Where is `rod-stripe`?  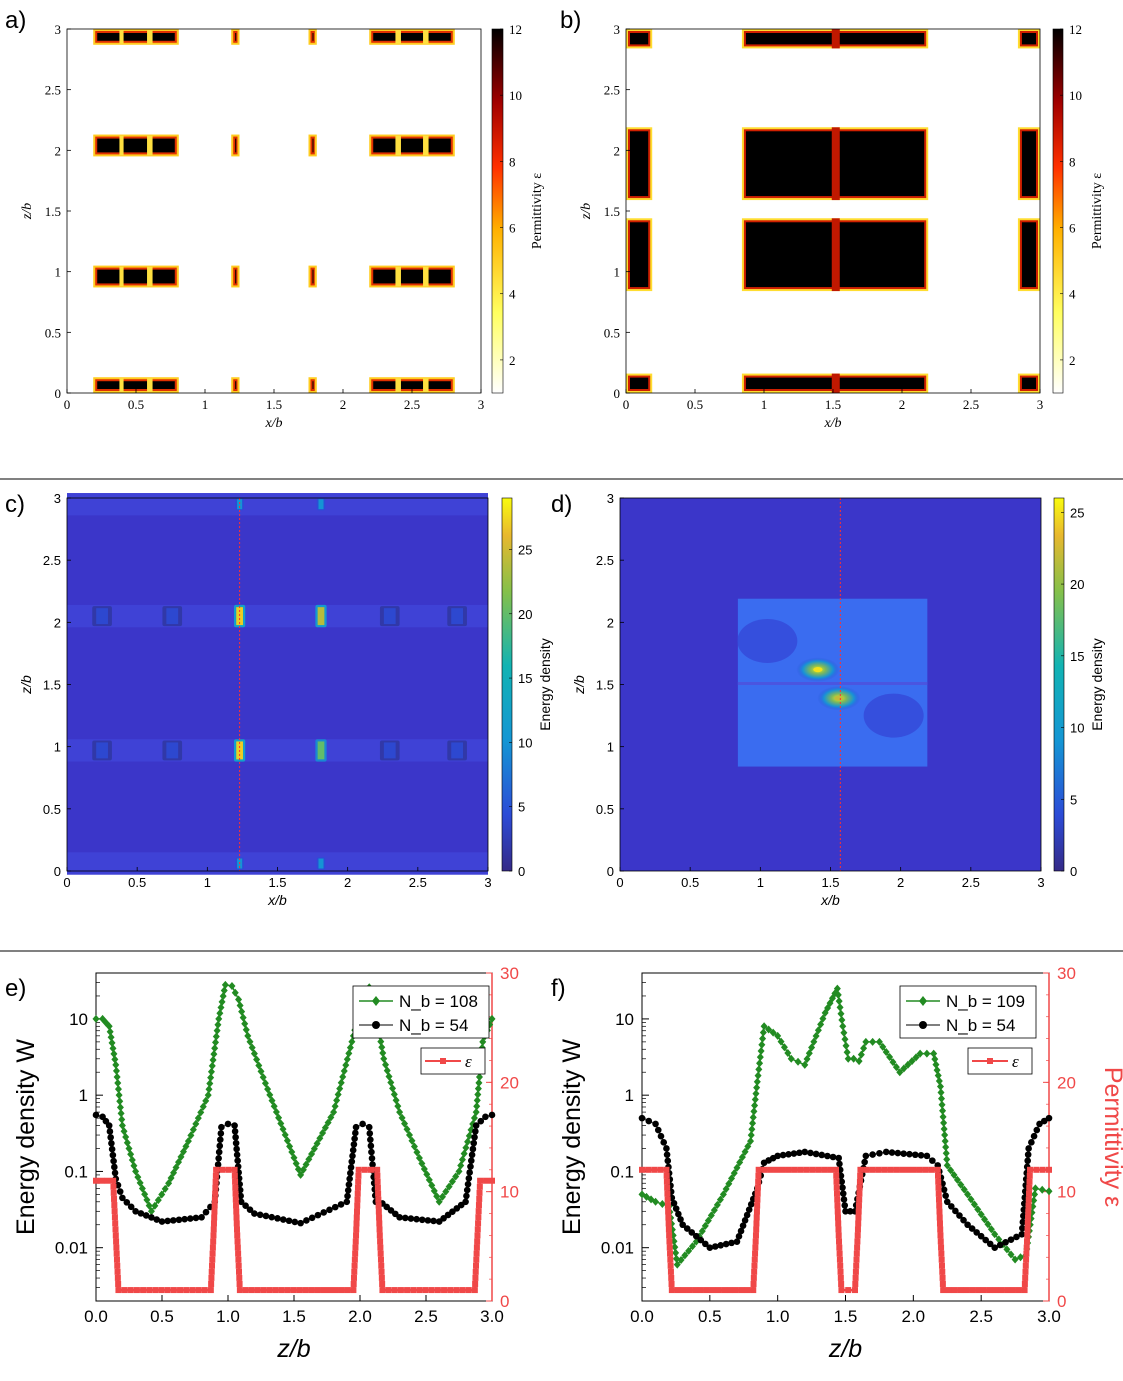
rod-stripe is located at coordinates (398, 37).